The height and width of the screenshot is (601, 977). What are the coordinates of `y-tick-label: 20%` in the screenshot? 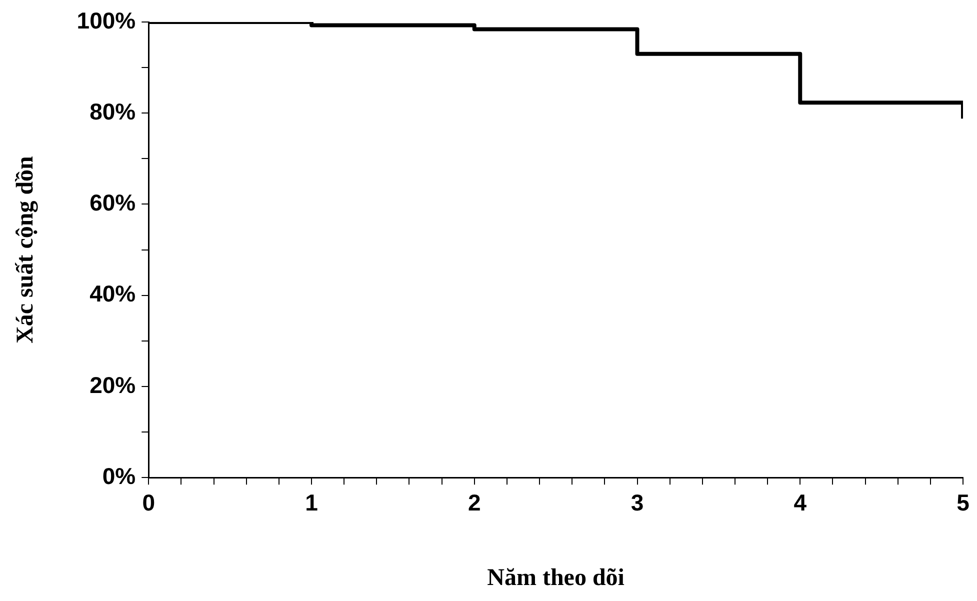 It's located at (113, 385).